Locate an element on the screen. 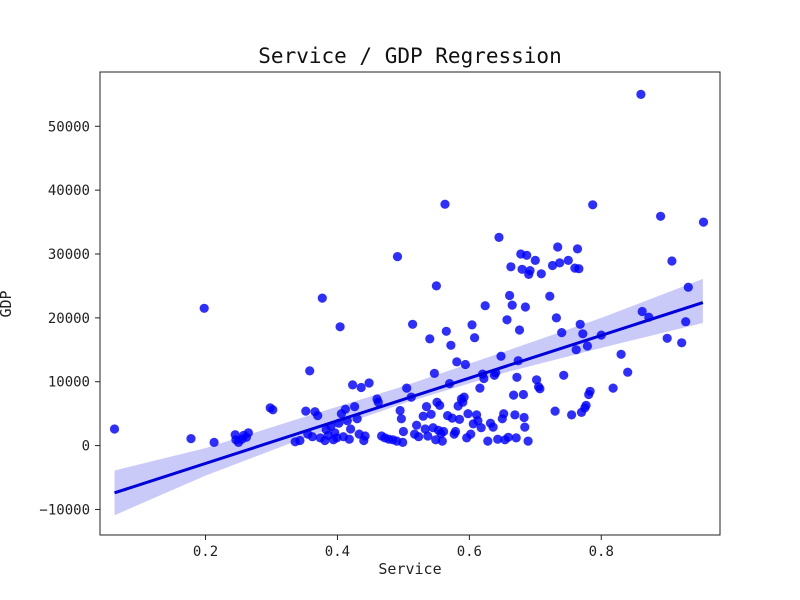 The height and width of the screenshot is (600, 800). y-tick-label: 50000 is located at coordinates (69, 127).